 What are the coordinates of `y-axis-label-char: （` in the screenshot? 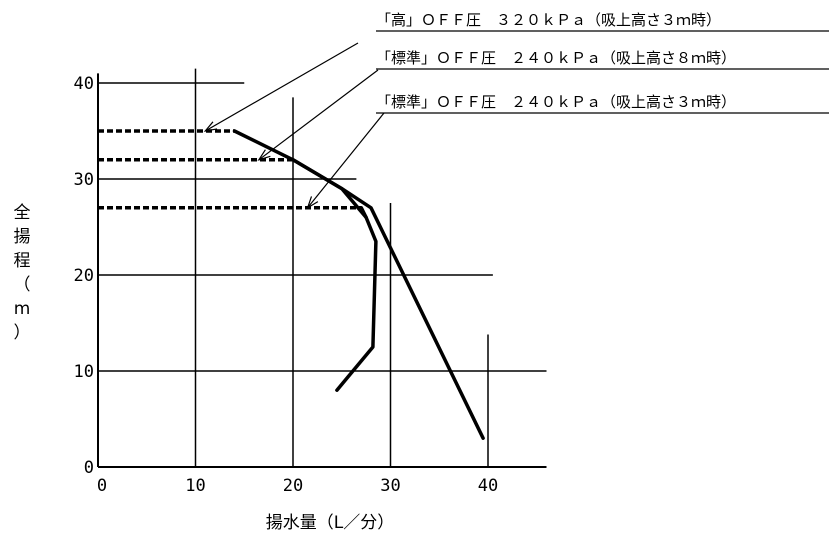 It's located at (22, 285).